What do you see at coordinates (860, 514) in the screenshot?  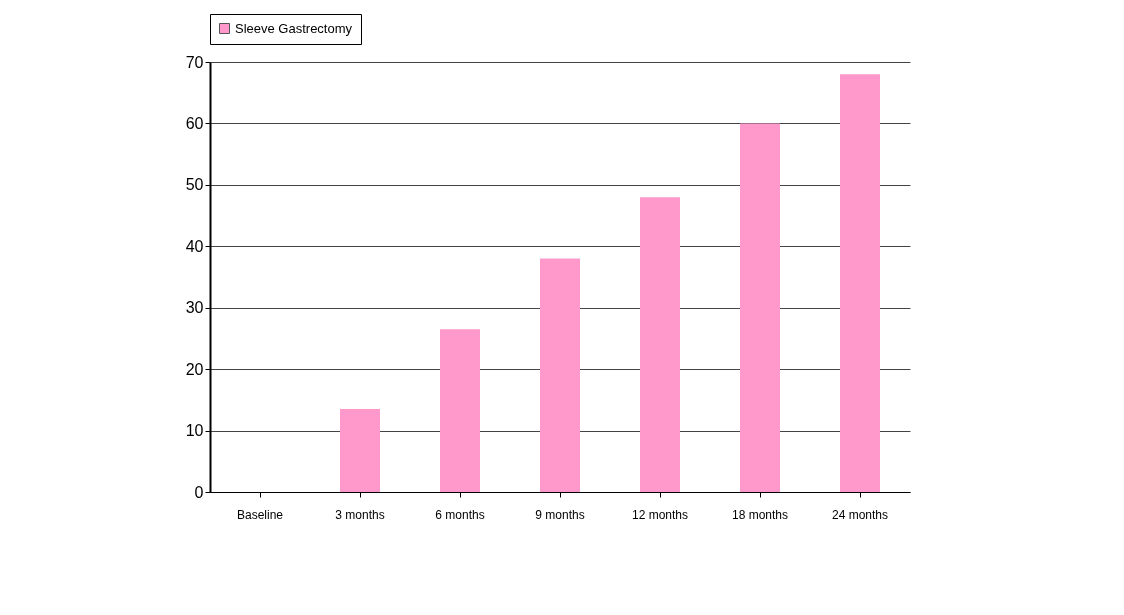 I see `x-tick-label: 24 months` at bounding box center [860, 514].